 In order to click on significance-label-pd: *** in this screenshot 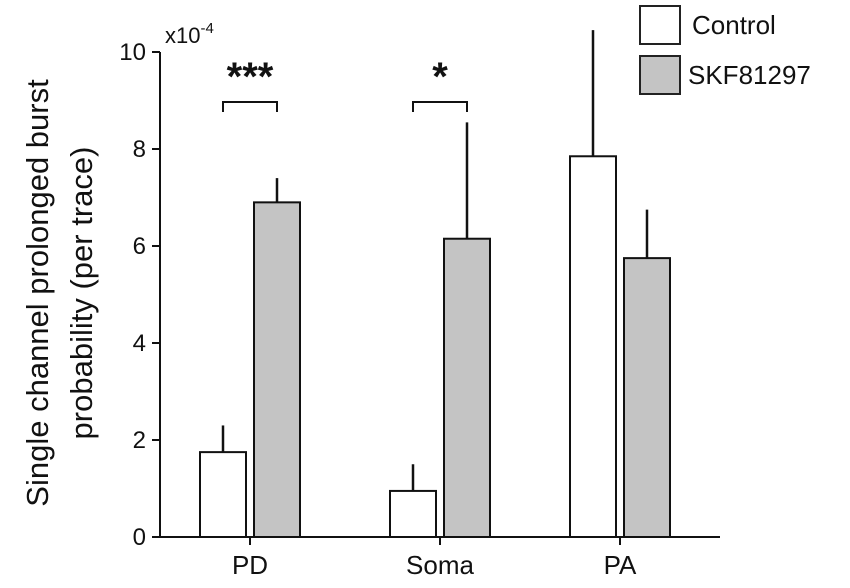, I will do `click(250, 77)`.